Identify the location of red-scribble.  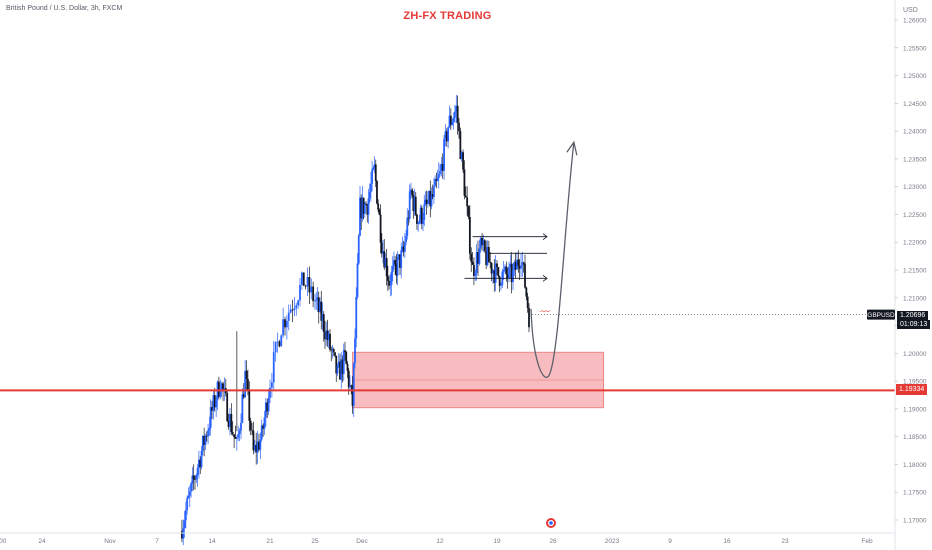
(545, 311).